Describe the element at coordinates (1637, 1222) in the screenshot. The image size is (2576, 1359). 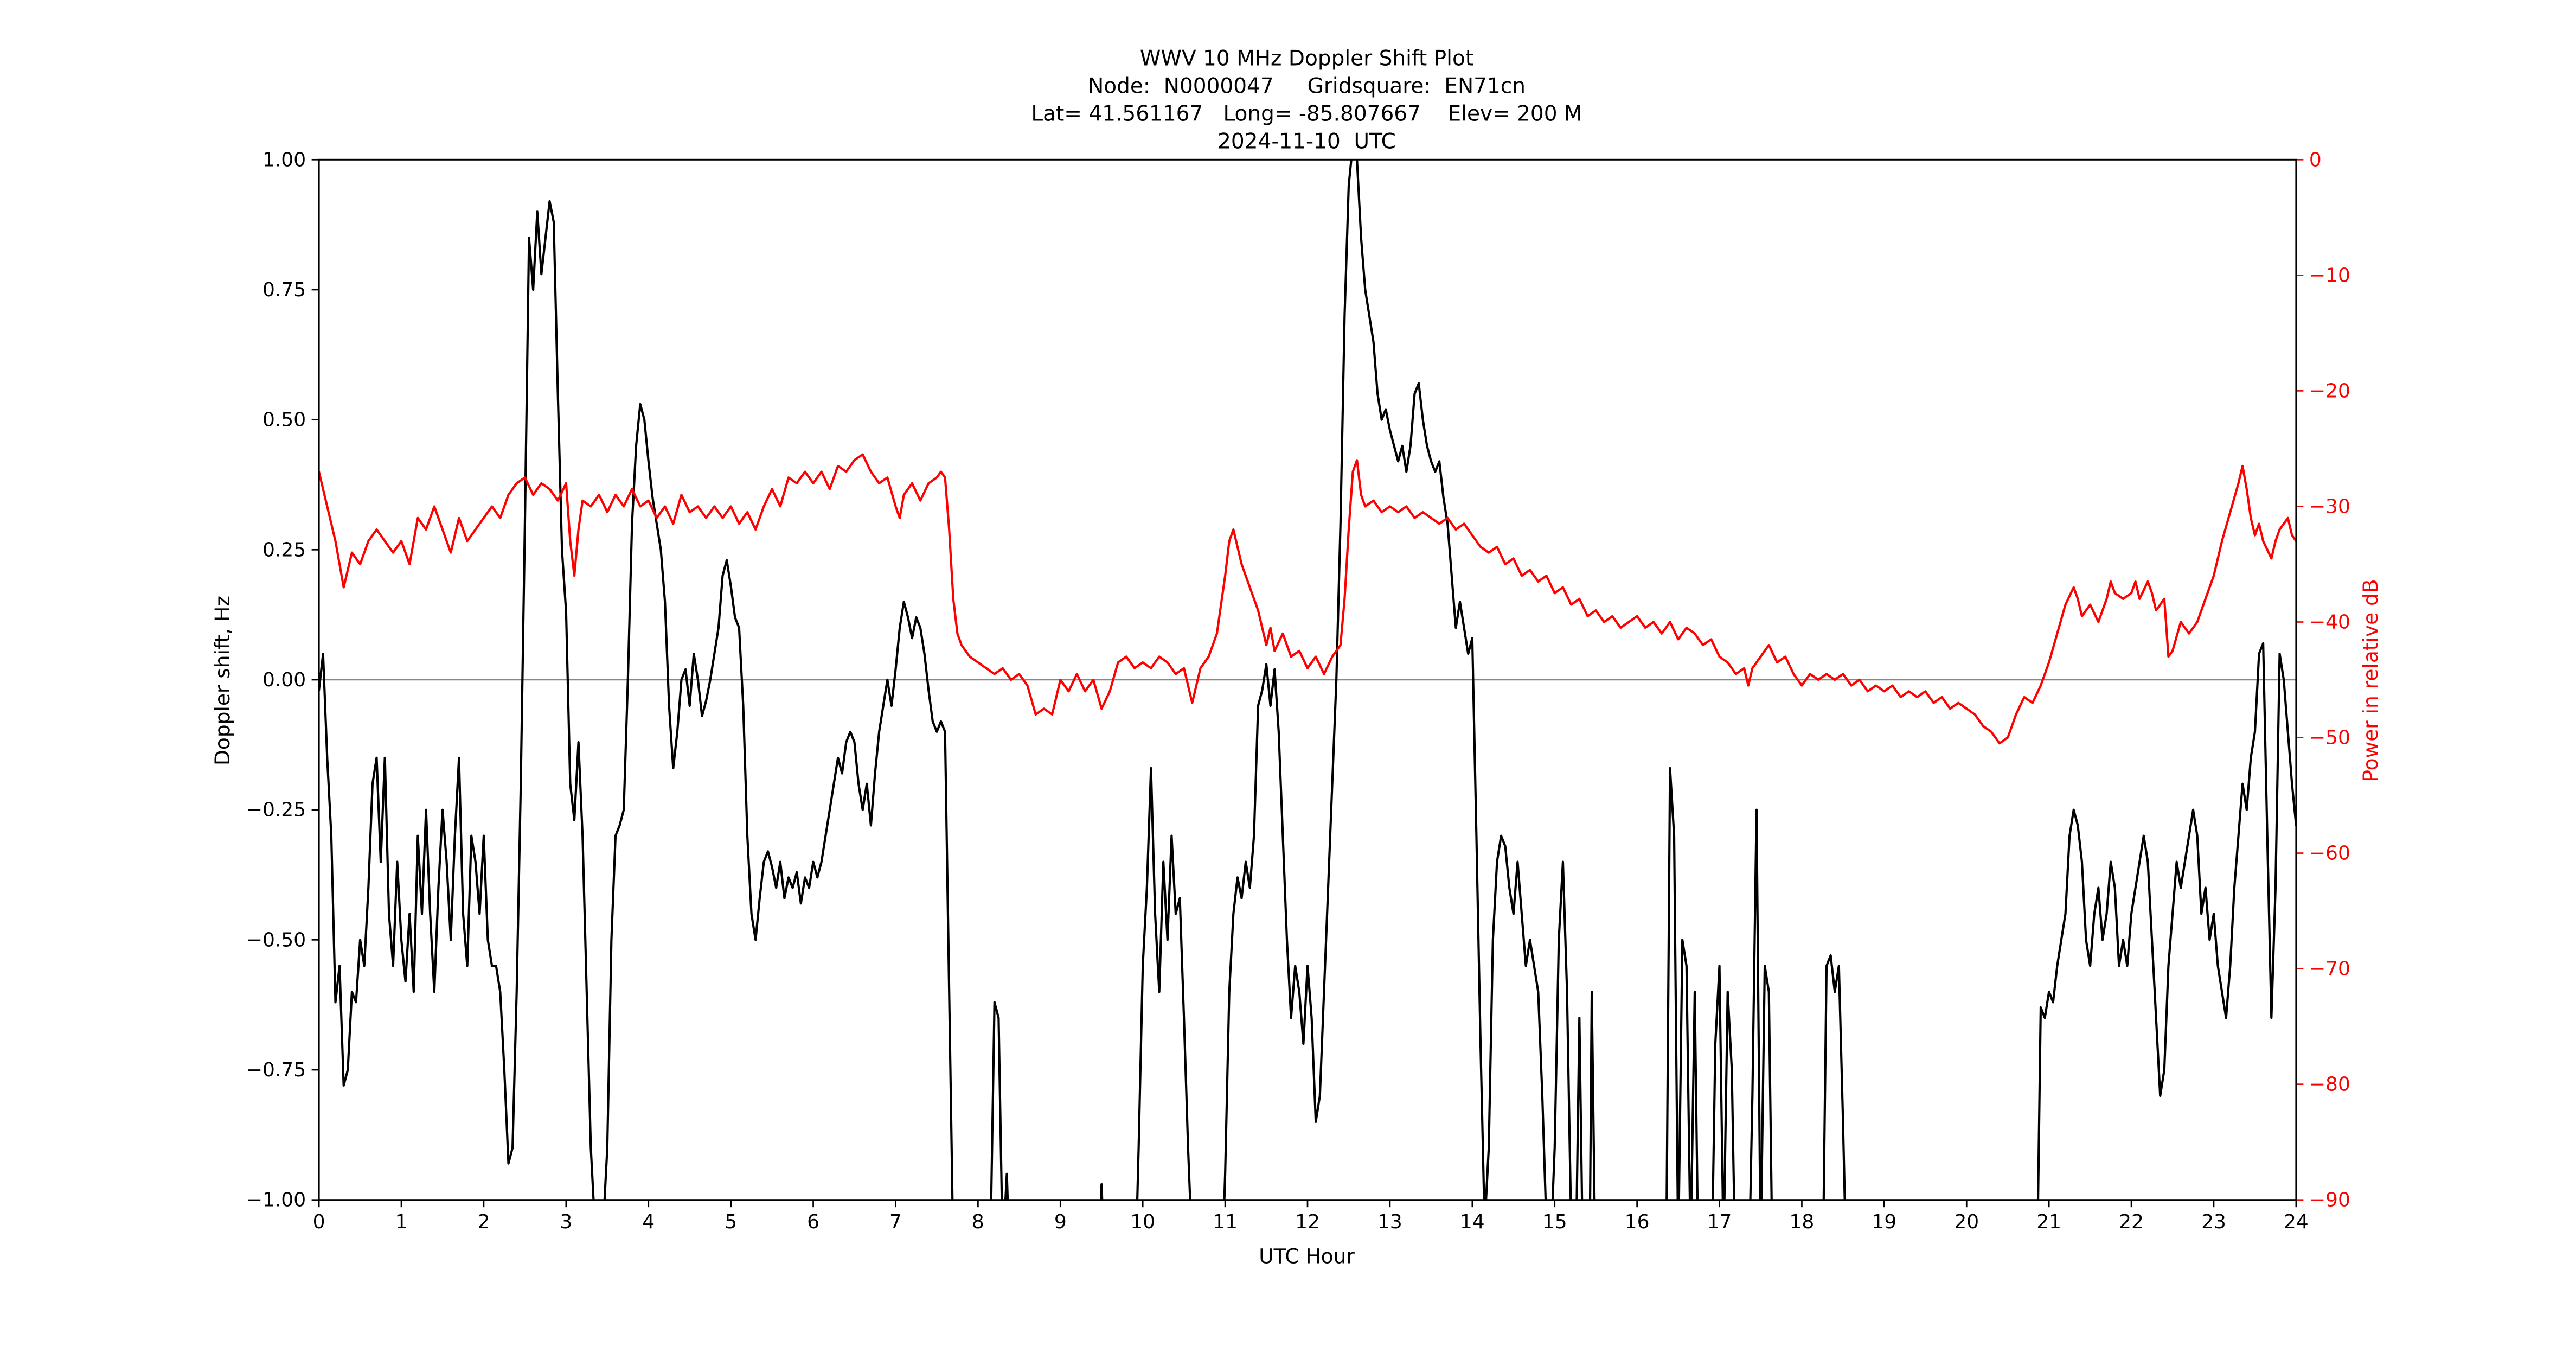
I see `x-tick-label: 16` at that location.